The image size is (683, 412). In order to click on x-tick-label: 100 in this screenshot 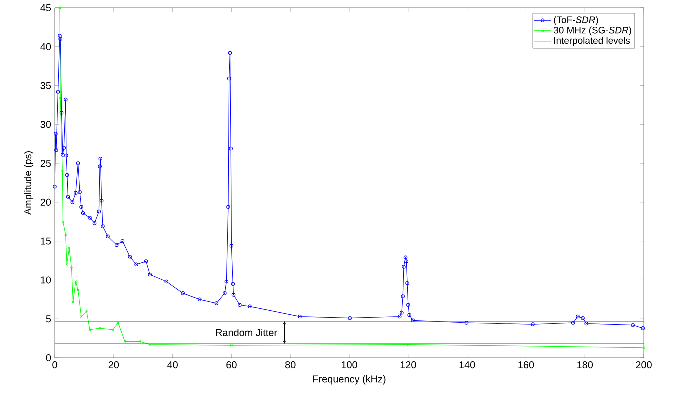, I will do `click(350, 365)`.